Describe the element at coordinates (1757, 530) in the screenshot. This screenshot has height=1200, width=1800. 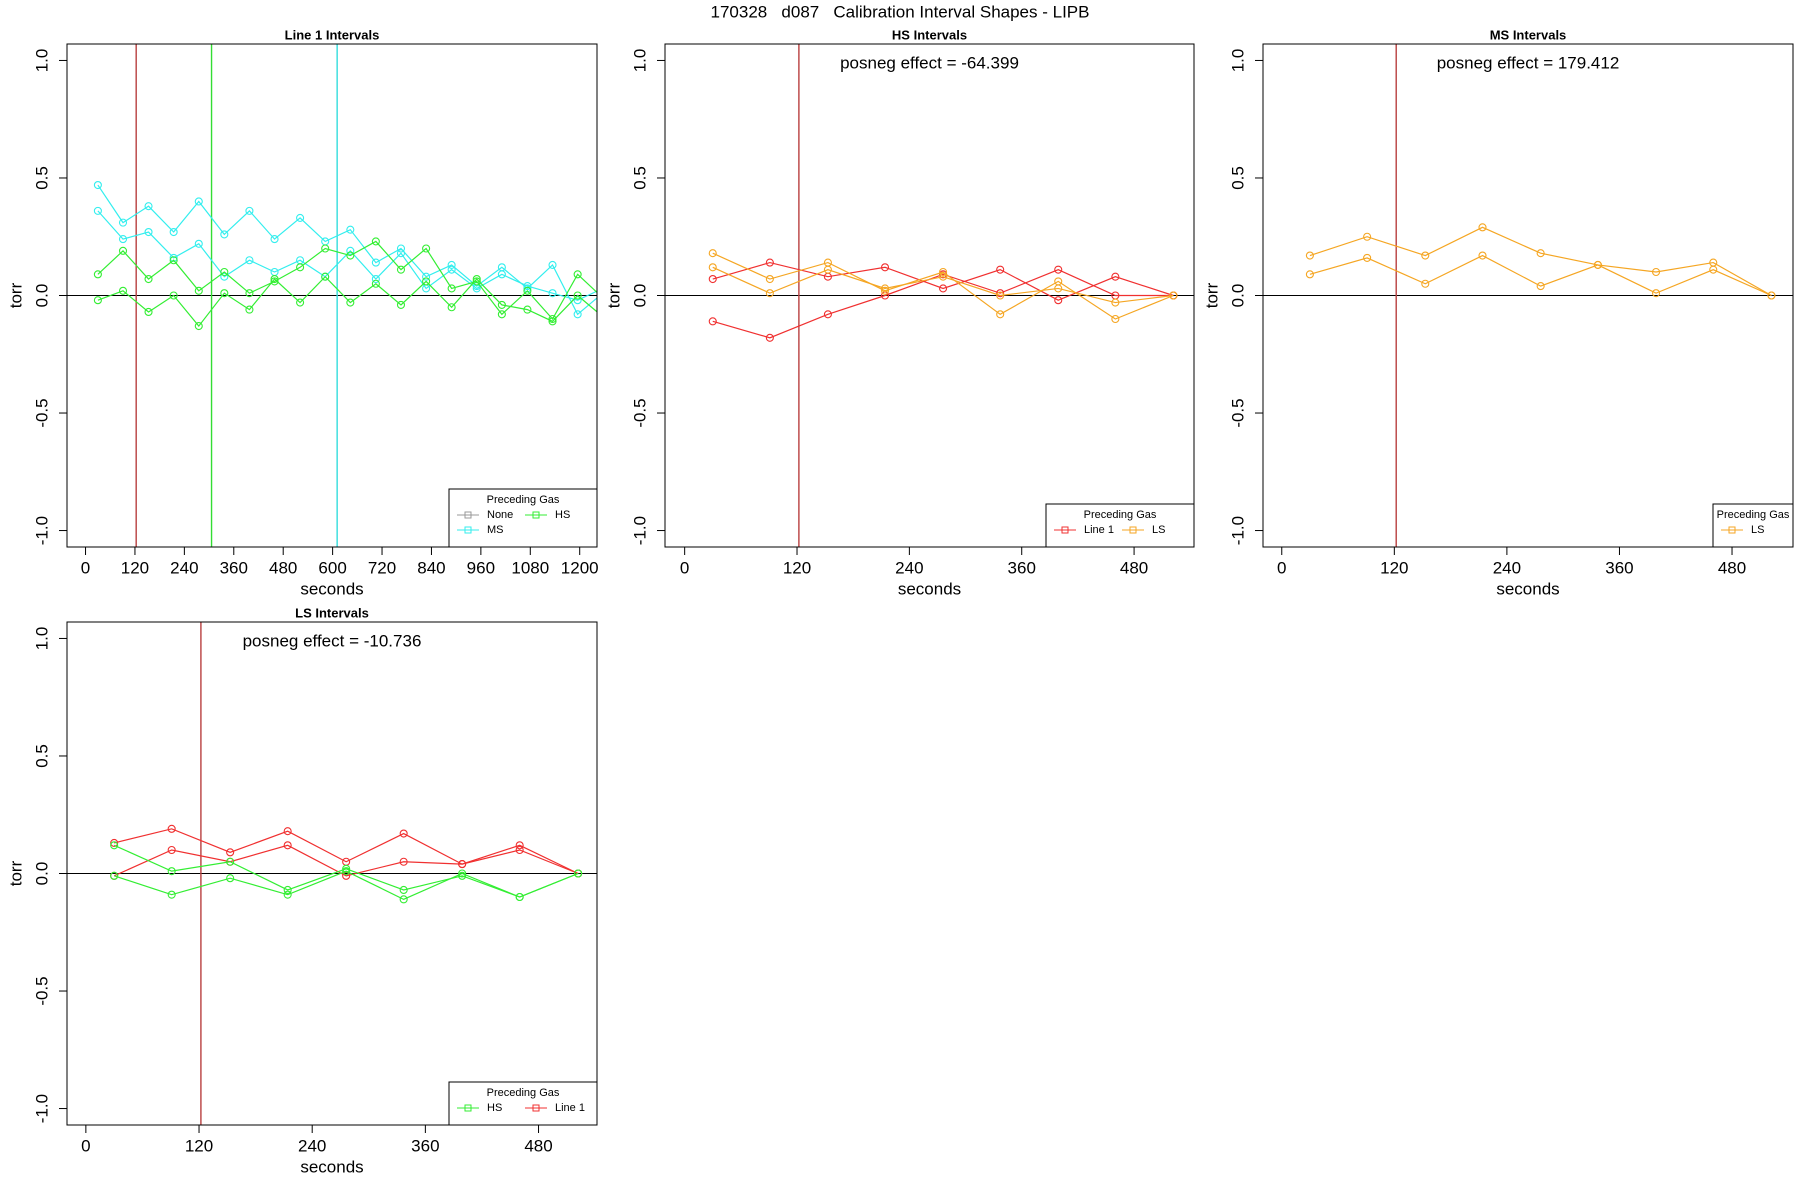
I see `legend-label: LS` at that location.